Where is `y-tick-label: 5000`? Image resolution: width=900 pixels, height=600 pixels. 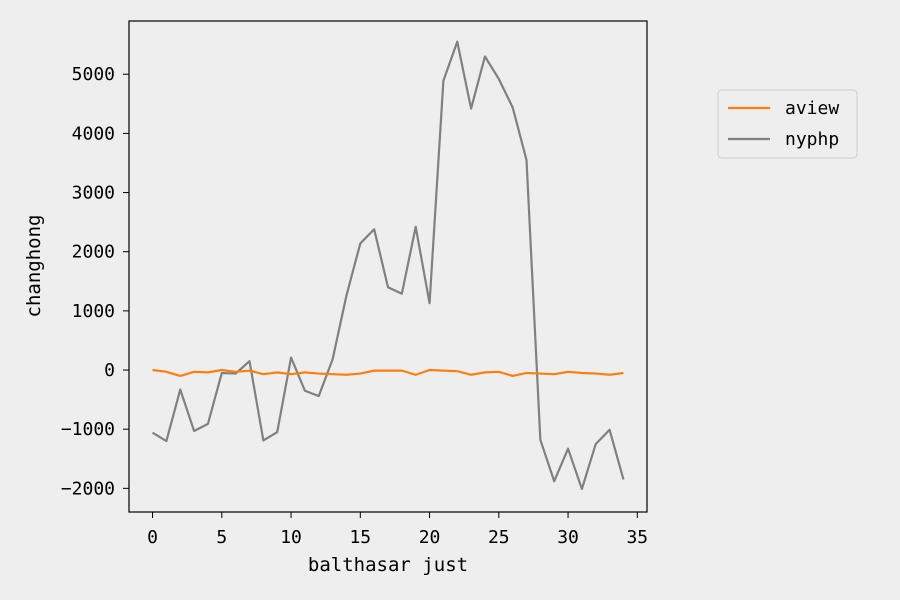
y-tick-label: 5000 is located at coordinates (93, 74).